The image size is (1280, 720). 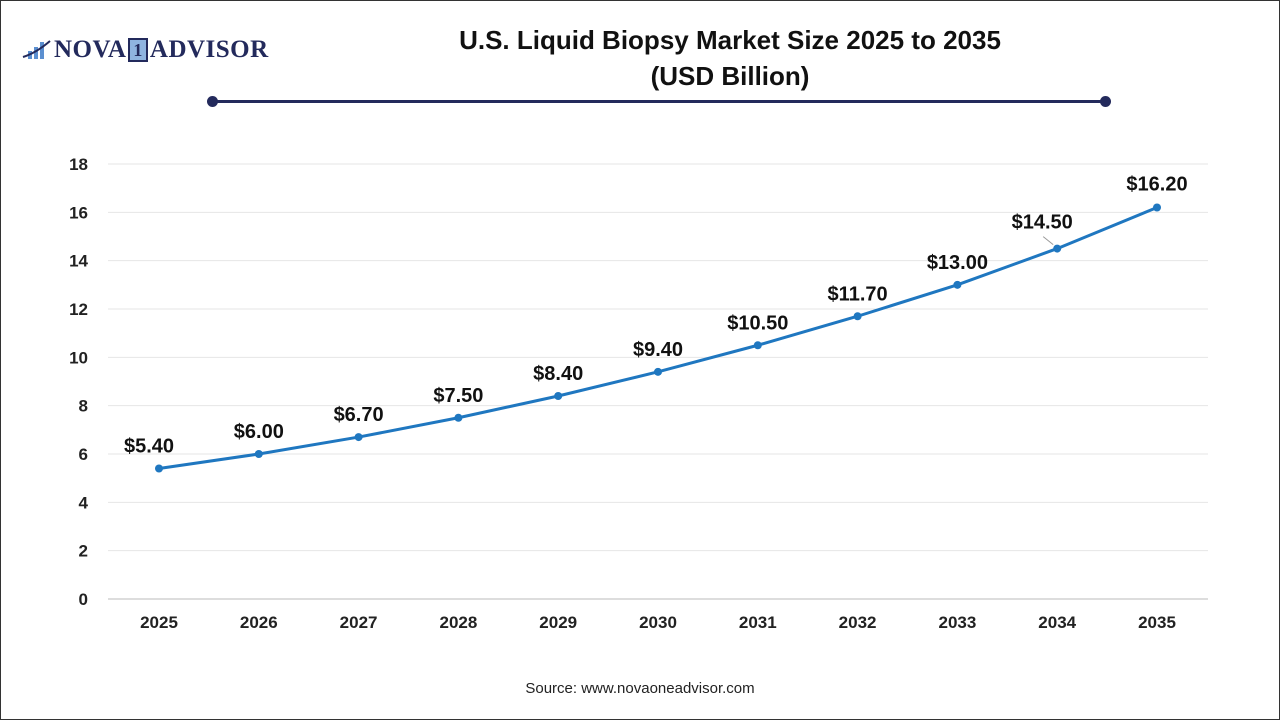 What do you see at coordinates (36, 49) in the screenshot?
I see `bar-chart-logo-icon` at bounding box center [36, 49].